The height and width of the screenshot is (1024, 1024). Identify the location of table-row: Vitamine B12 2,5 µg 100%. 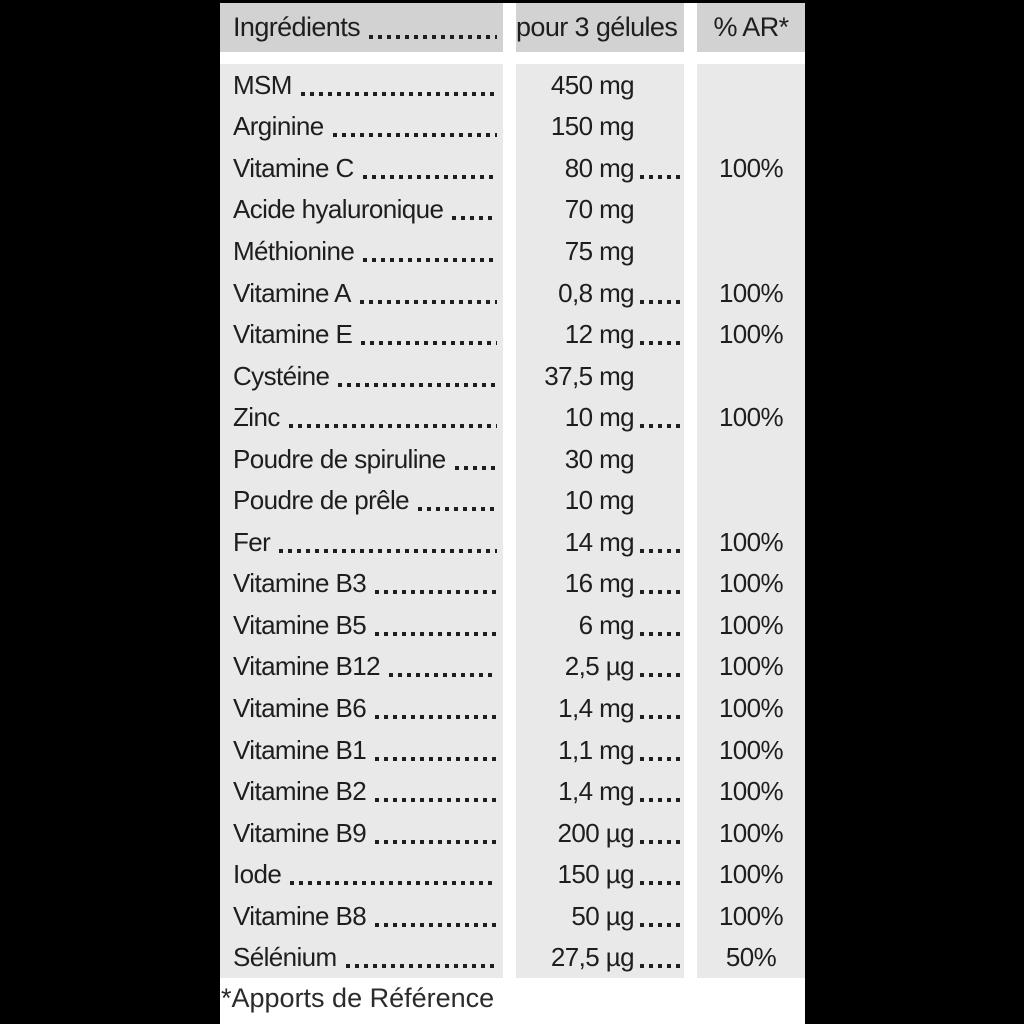
(512, 666).